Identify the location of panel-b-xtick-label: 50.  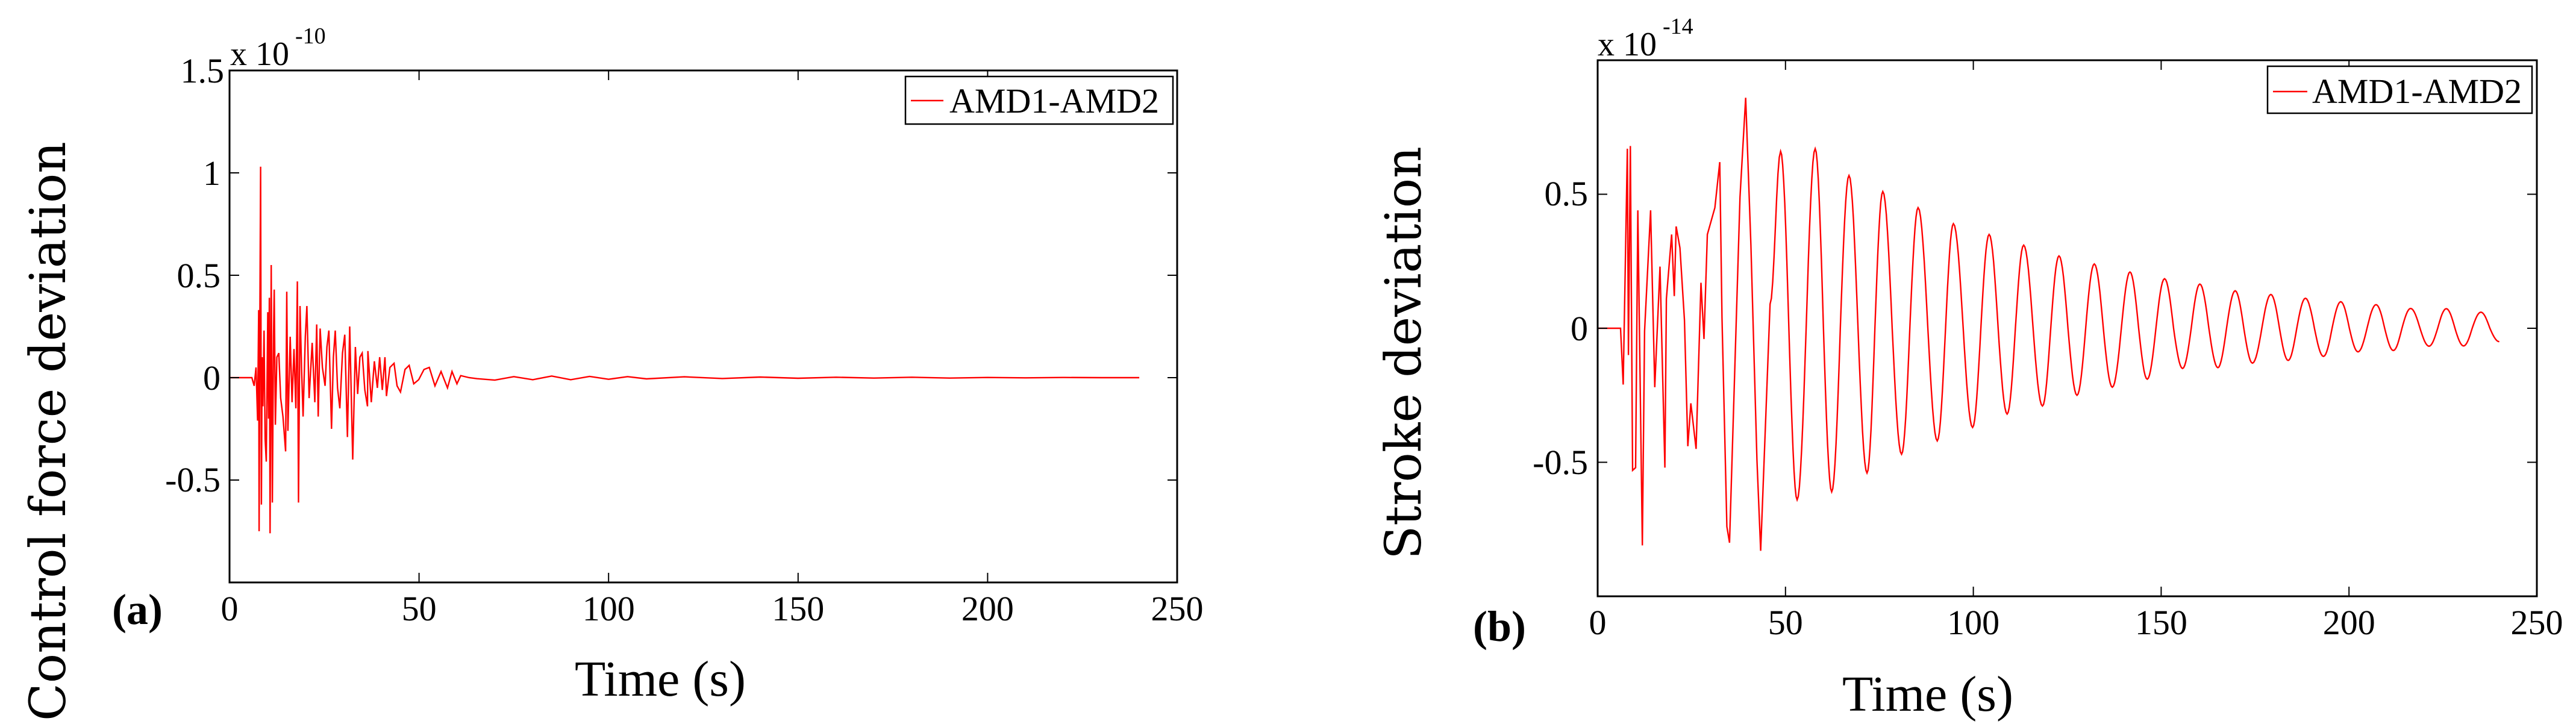
(1786, 622).